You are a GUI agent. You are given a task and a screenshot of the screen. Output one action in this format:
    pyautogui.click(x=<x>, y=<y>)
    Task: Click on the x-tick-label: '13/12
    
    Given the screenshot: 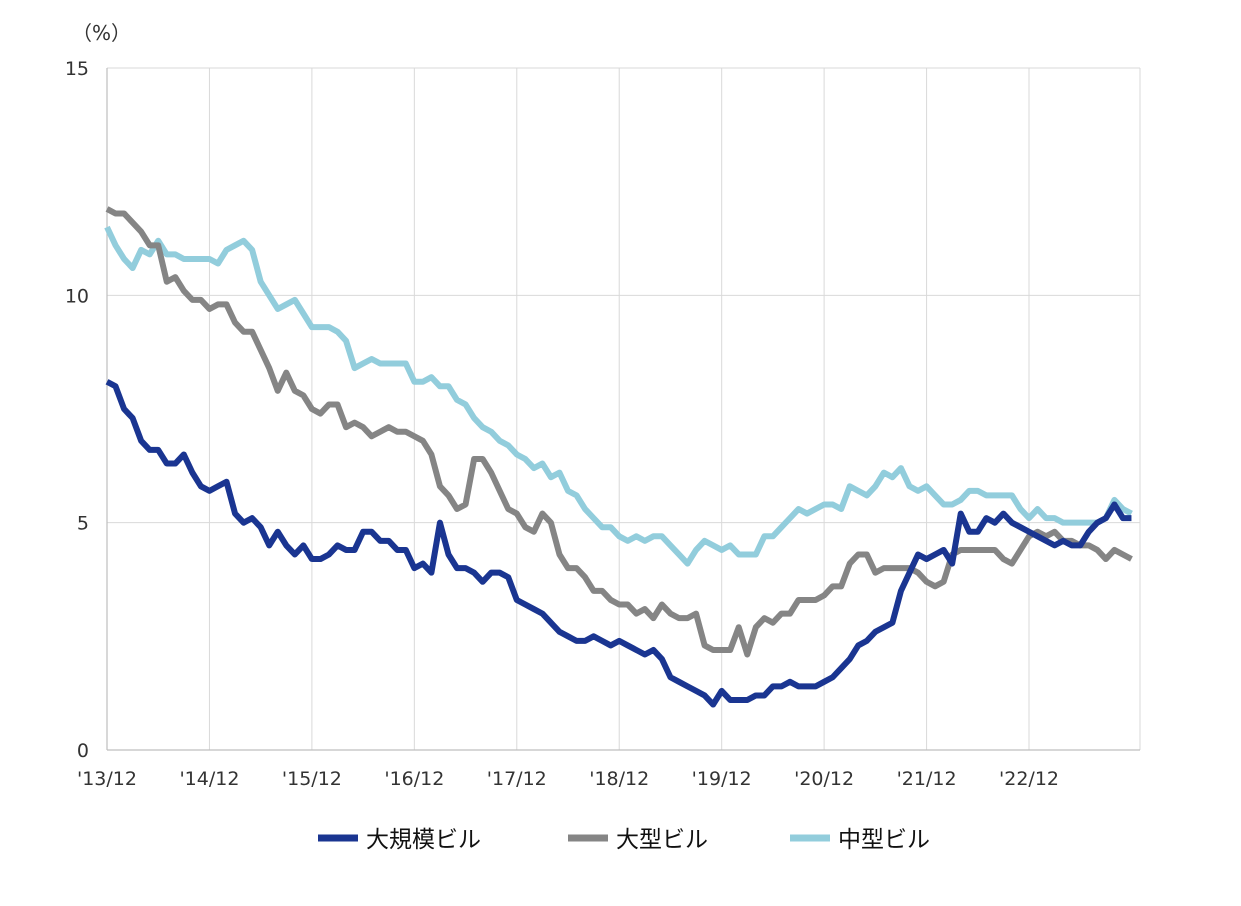 What is the action you would take?
    pyautogui.click(x=107, y=779)
    